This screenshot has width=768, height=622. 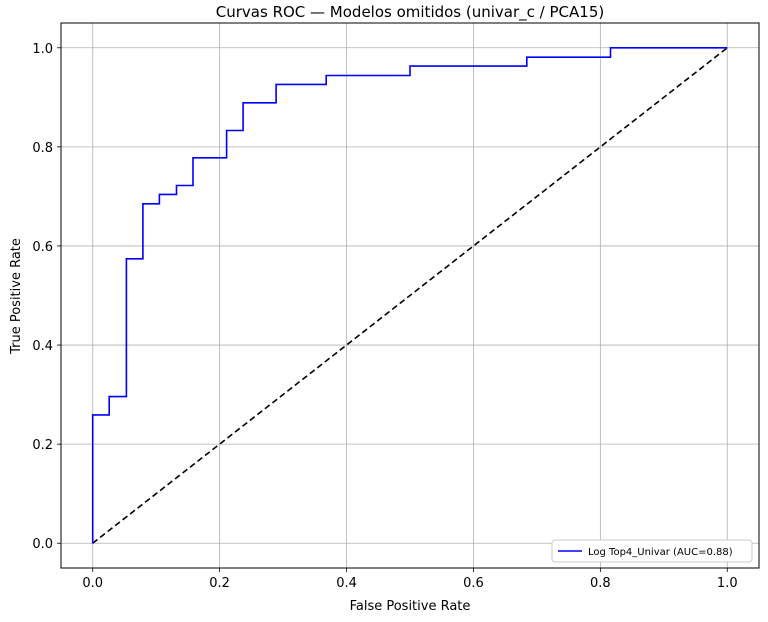 What do you see at coordinates (42, 346) in the screenshot?
I see `y-tick-label: 0.4` at bounding box center [42, 346].